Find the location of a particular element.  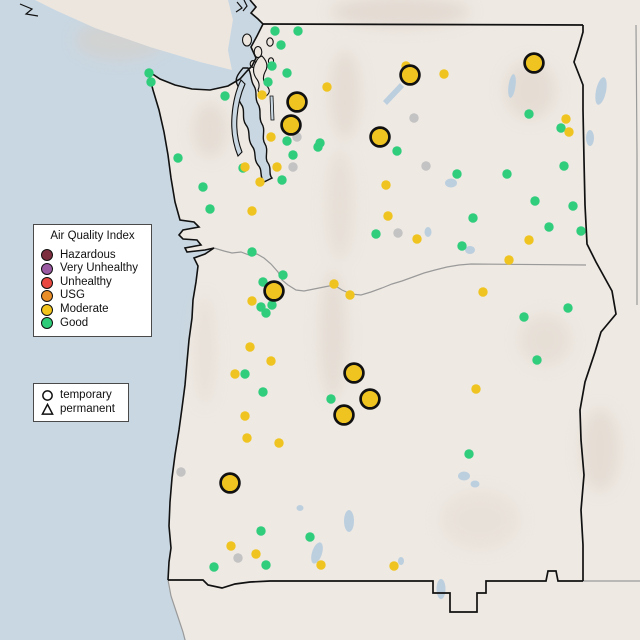

legend-item-label: Moderate is located at coordinates (84, 308).